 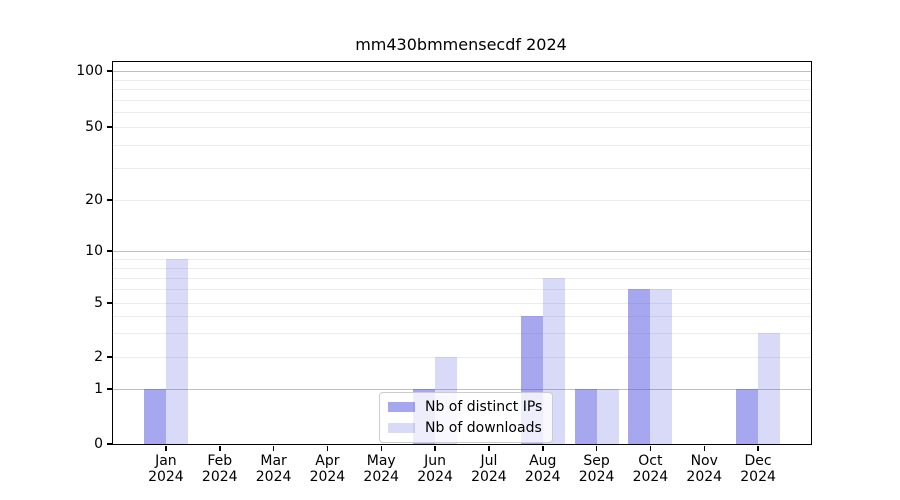 What do you see at coordinates (94, 127) in the screenshot?
I see `y-tick-label: 50` at bounding box center [94, 127].